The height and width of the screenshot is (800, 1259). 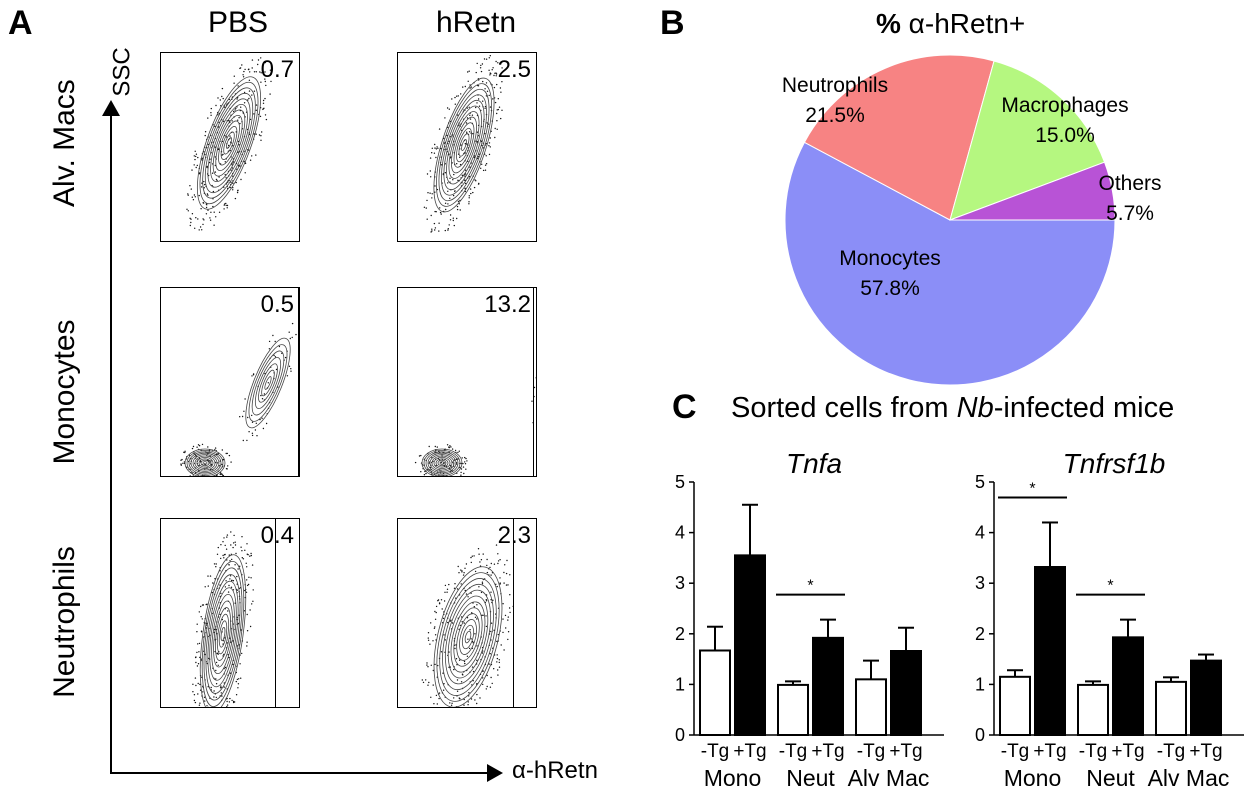 I want to click on facs-plot-mono-hretn: 13.2, so click(x=467, y=382).